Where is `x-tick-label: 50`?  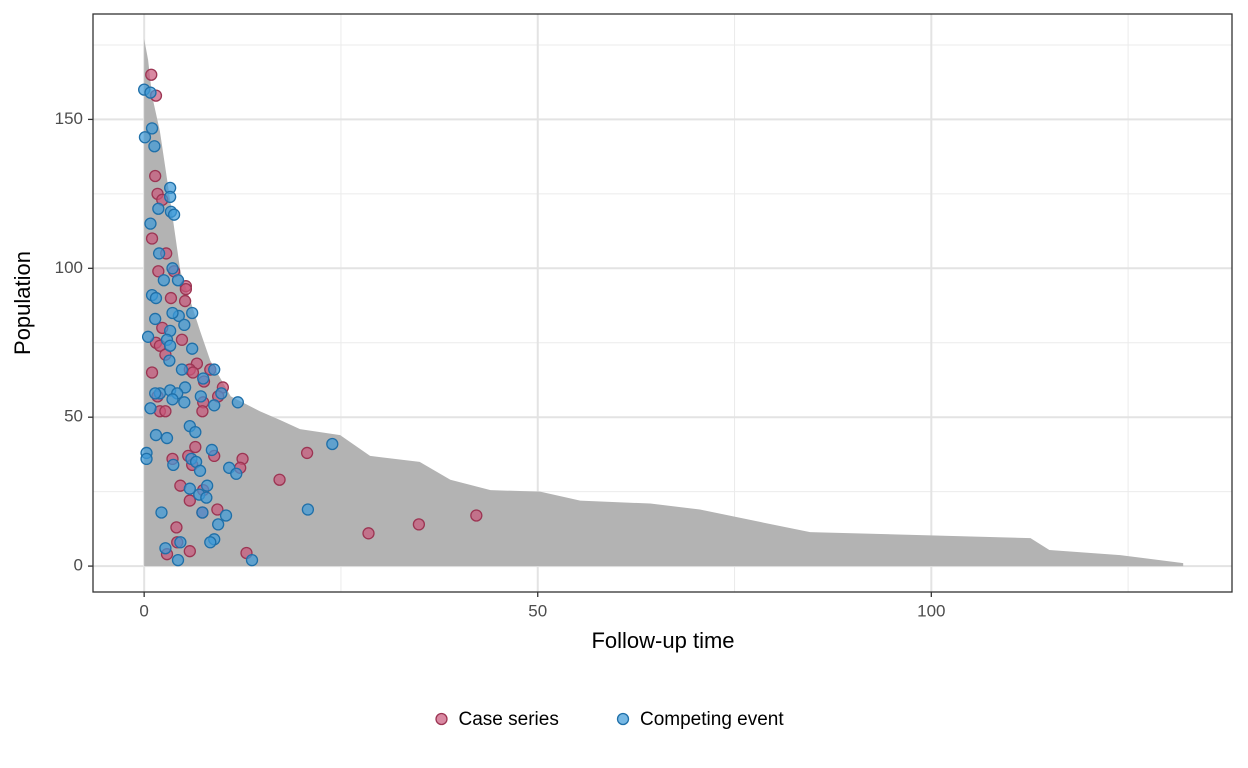
x-tick-label: 50 is located at coordinates (537, 610).